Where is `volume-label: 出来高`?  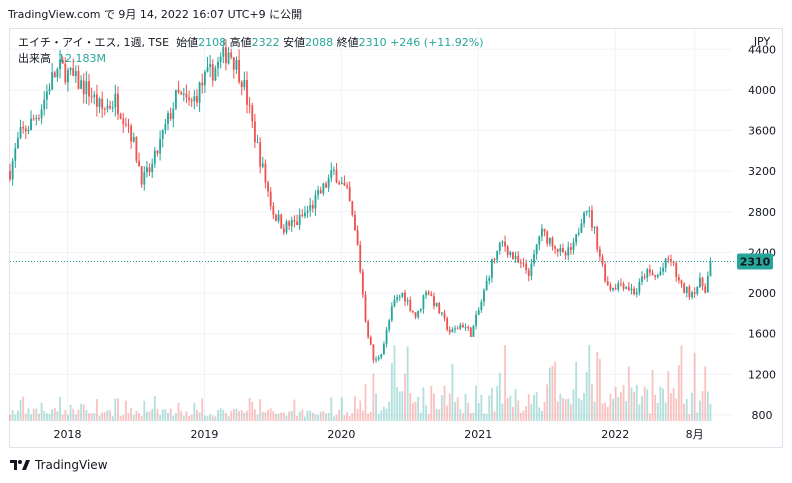 volume-label: 出来高 is located at coordinates (34, 58).